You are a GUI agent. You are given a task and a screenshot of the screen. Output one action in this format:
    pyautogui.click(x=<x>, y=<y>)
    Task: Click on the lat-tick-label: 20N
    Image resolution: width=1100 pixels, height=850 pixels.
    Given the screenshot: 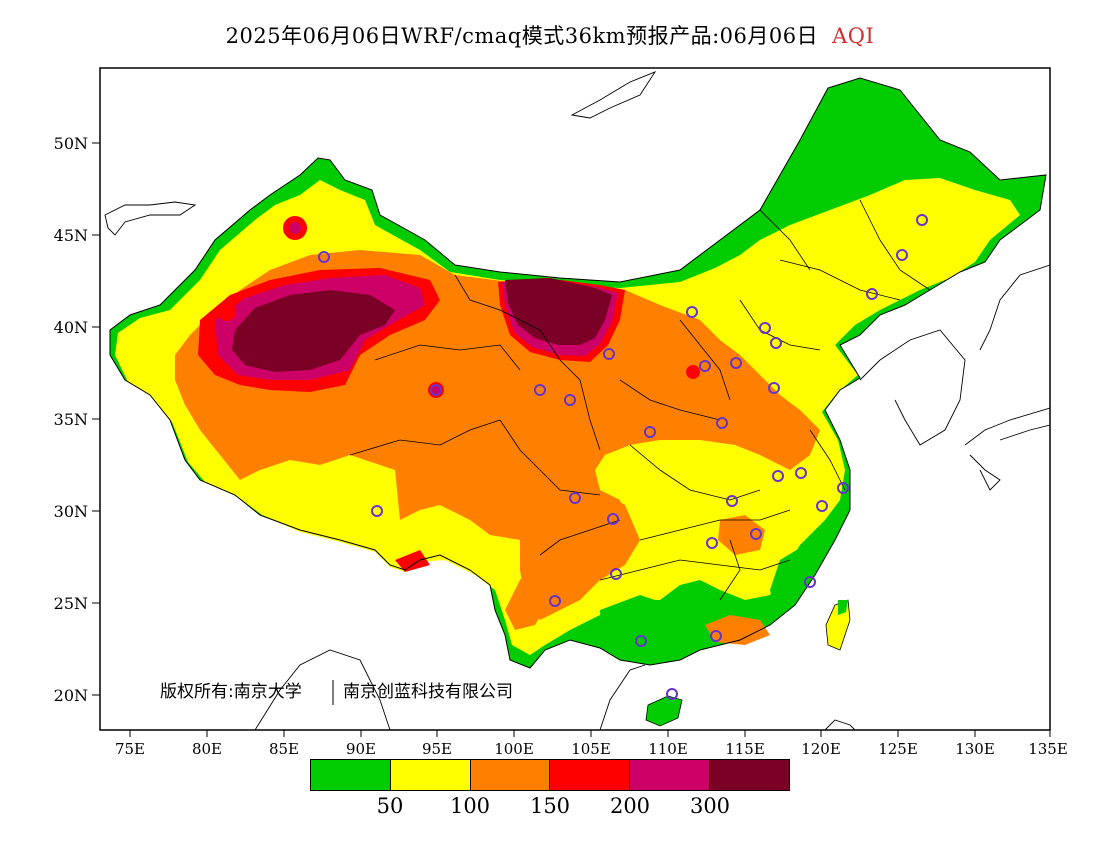 What is the action you would take?
    pyautogui.click(x=71, y=695)
    